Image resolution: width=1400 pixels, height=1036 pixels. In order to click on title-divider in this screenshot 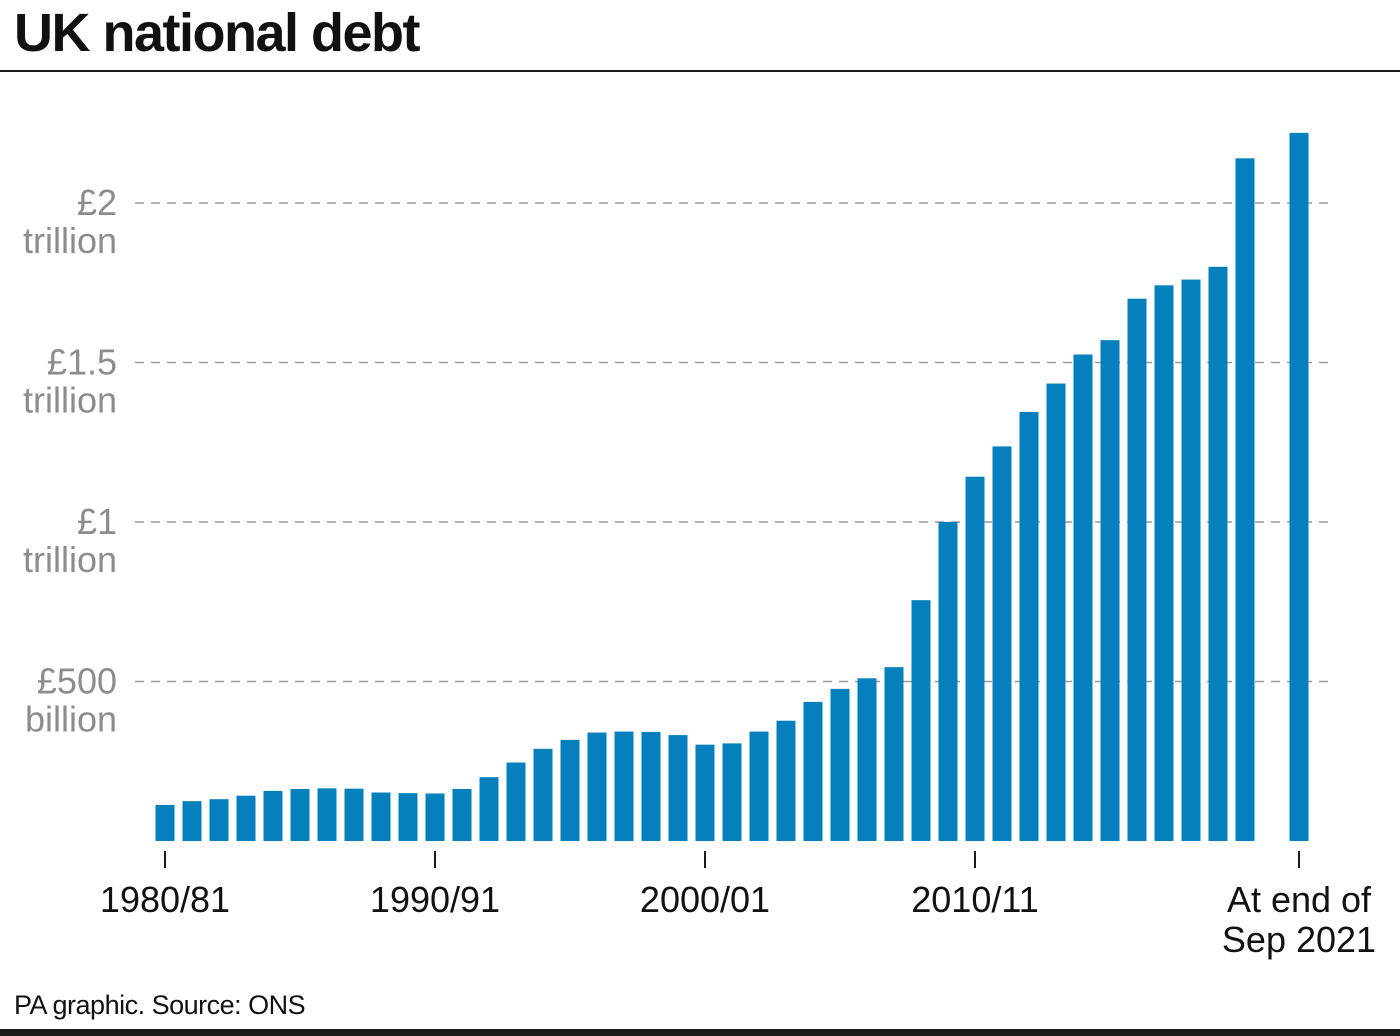, I will do `click(700, 71)`.